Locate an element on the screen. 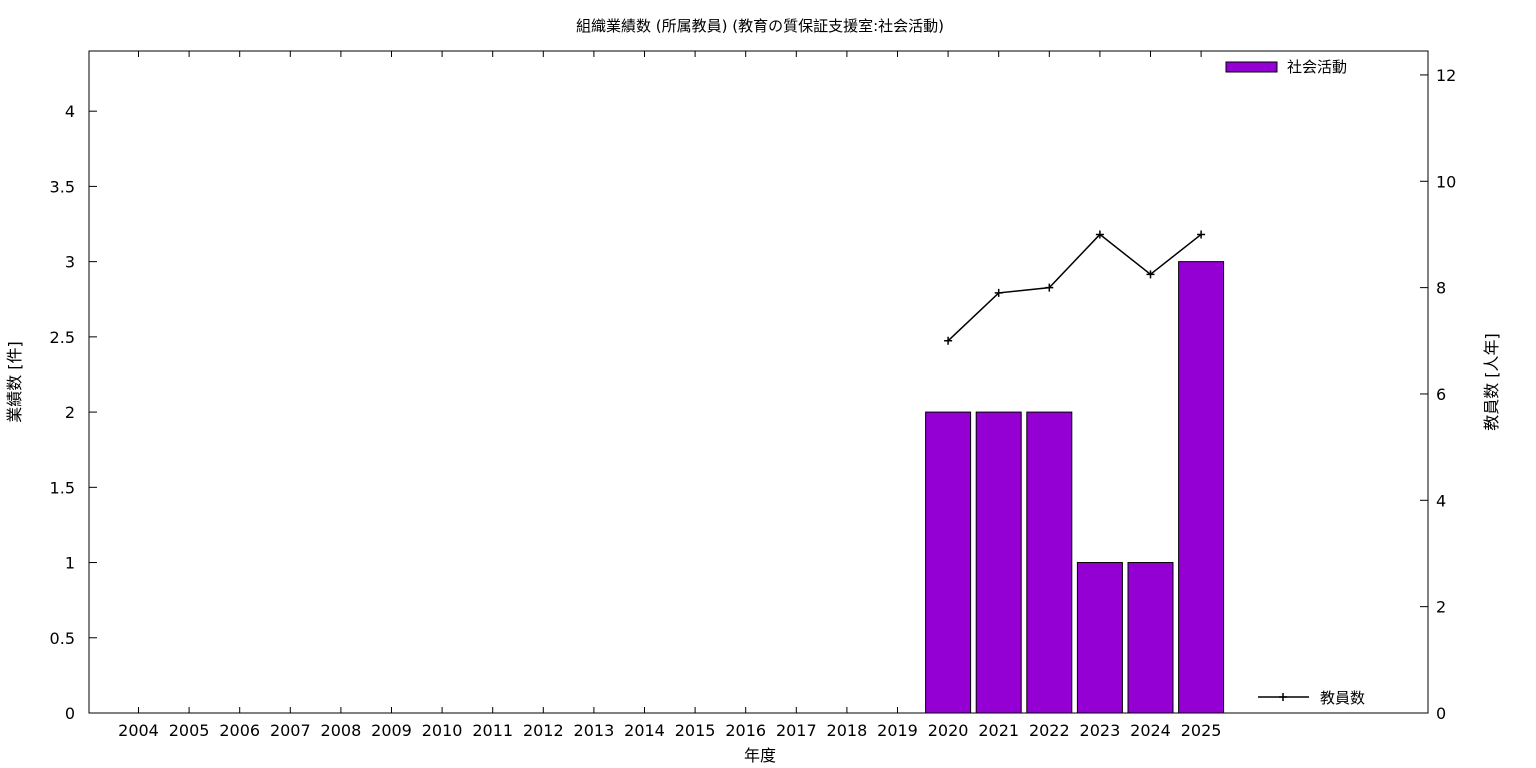 The image size is (1536, 768). bar-2022 is located at coordinates (1049, 562).